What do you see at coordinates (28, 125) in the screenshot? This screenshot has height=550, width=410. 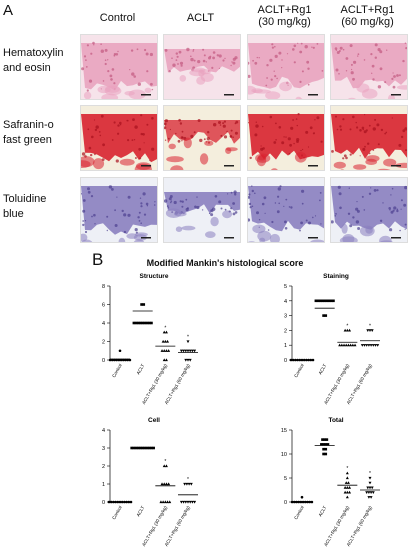 I see `row-label-line1: Safranin-o` at bounding box center [28, 125].